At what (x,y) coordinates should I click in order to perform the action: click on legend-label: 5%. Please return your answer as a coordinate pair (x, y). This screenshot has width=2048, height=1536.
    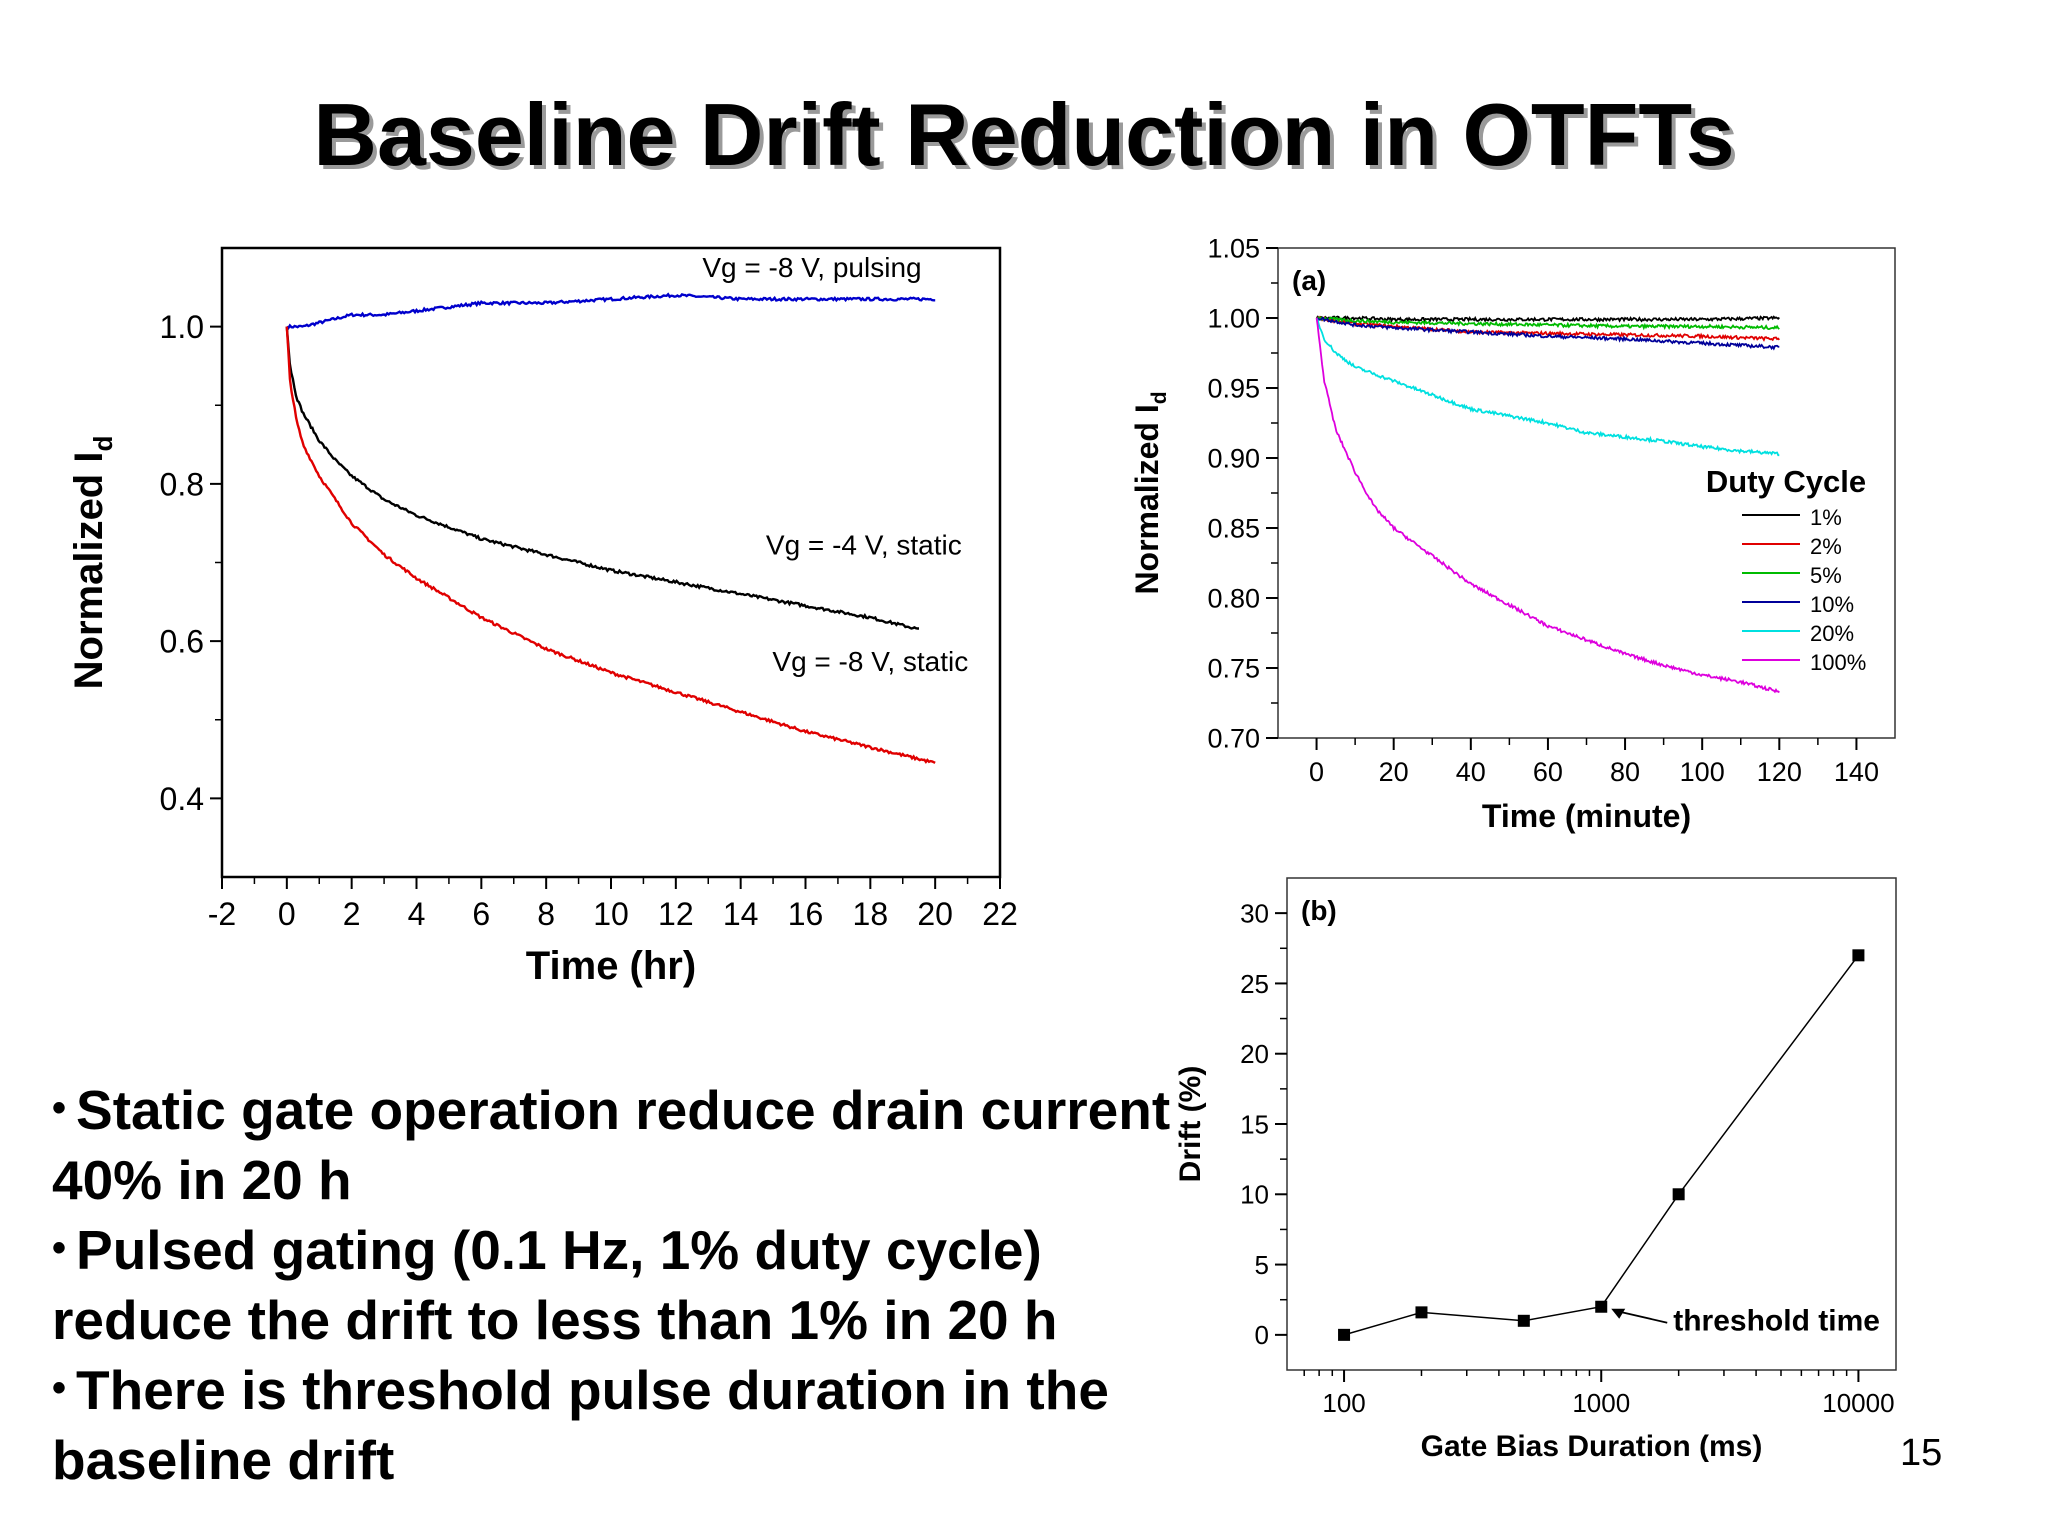
    Looking at the image, I should click on (1826, 575).